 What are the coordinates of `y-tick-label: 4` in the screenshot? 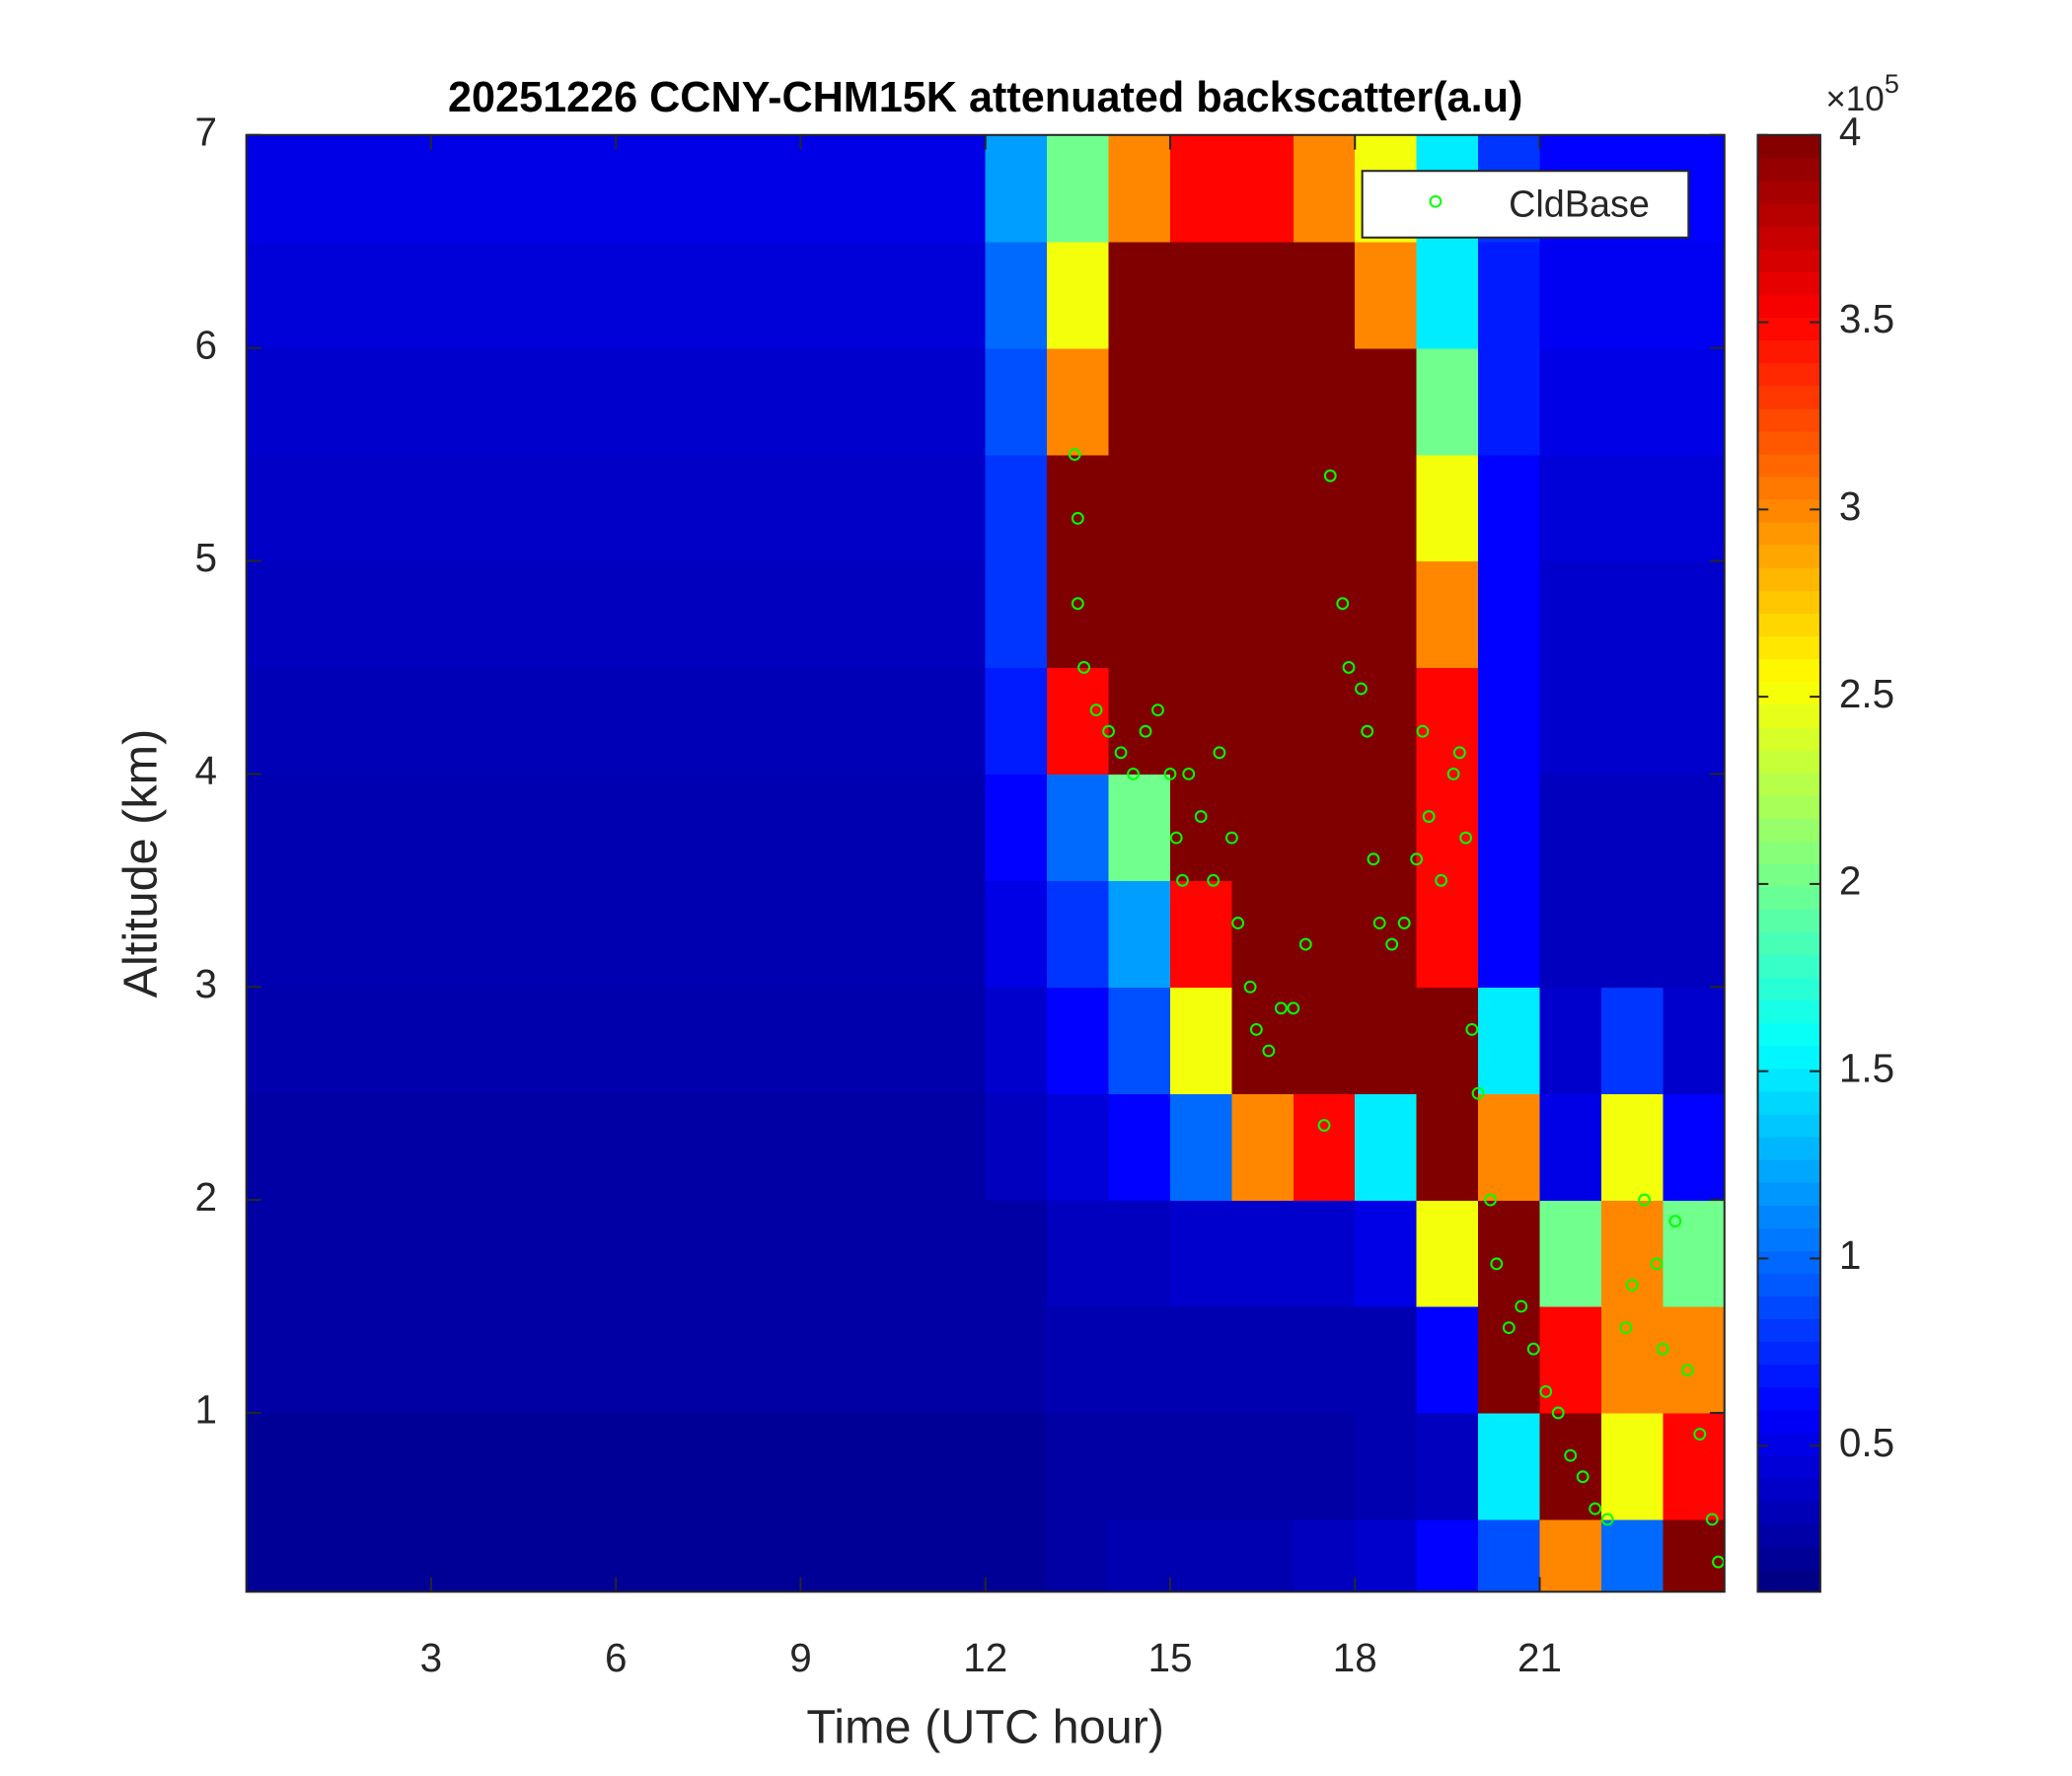 It's located at (205, 770).